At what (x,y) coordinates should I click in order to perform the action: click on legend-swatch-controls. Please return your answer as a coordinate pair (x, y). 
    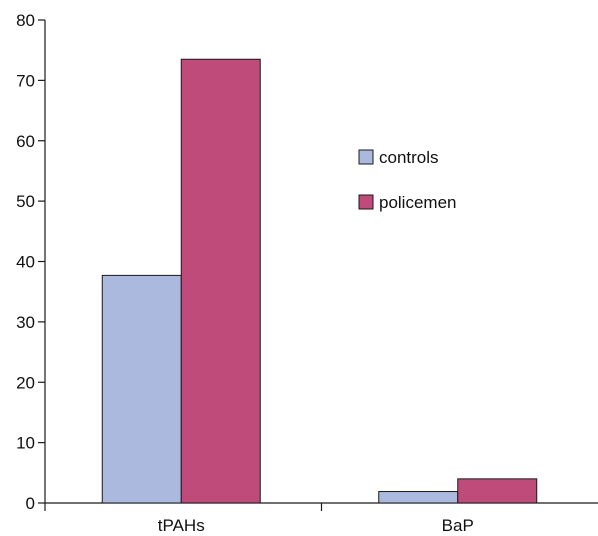
    Looking at the image, I should click on (366, 157).